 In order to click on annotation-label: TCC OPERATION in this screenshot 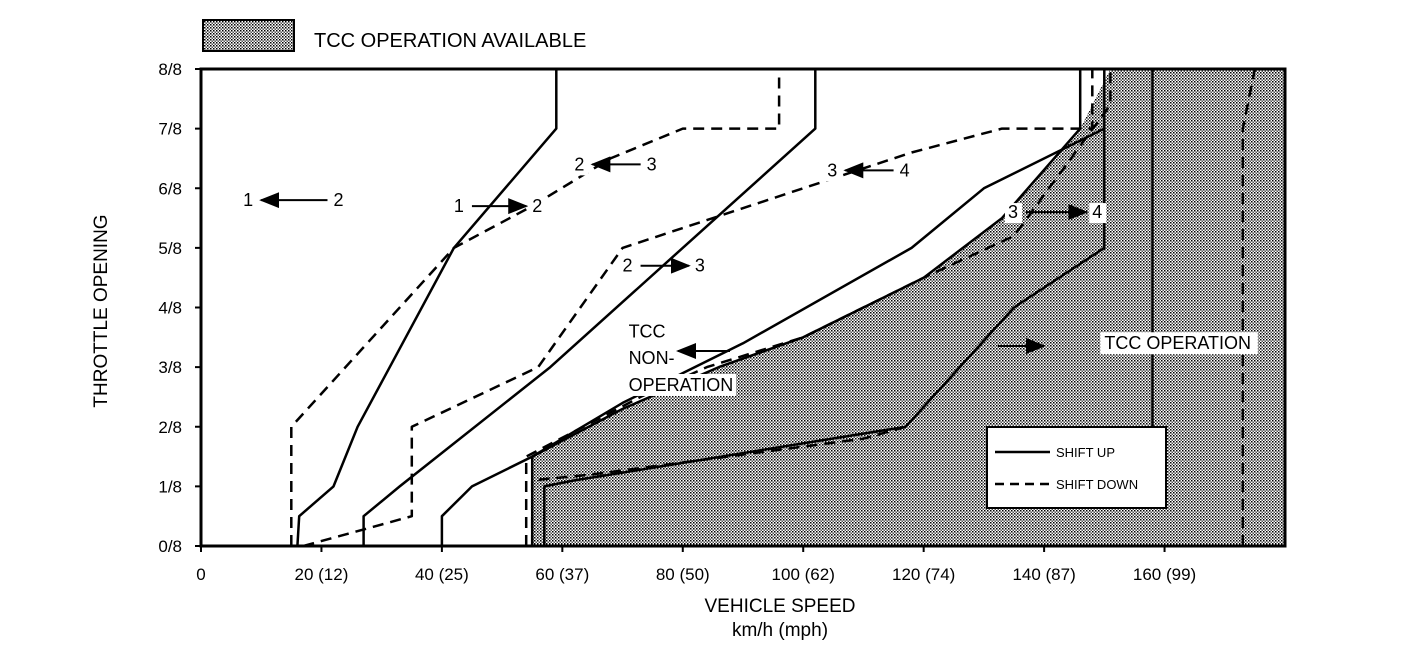, I will do `click(1177, 343)`.